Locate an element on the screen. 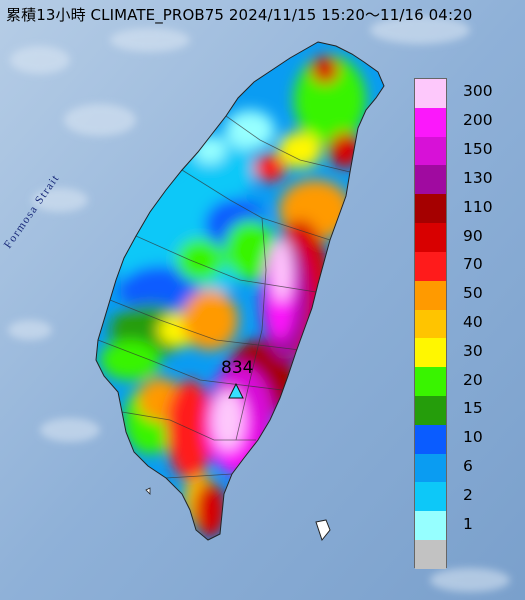 The image size is (525, 600). legend-label: 30 is located at coordinates (473, 350).